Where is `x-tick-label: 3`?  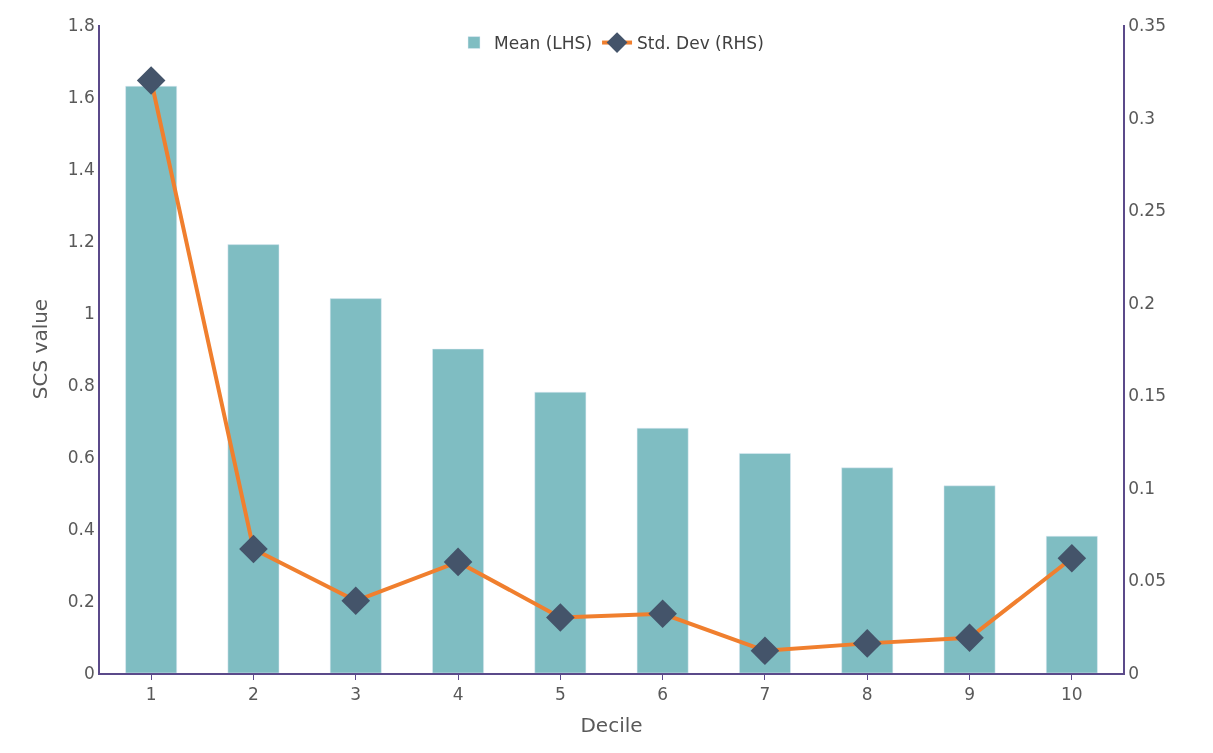
x-tick-label: 3 is located at coordinates (356, 694).